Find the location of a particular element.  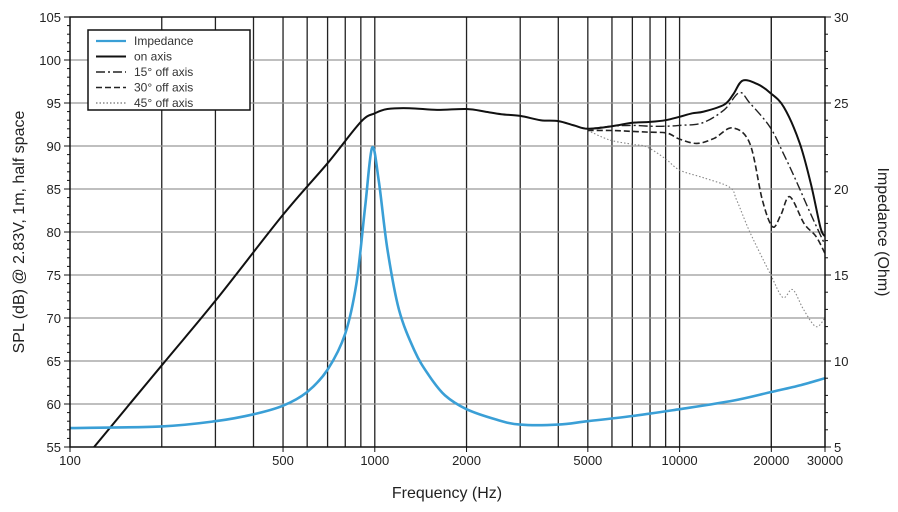

y2-tick-label: 25 is located at coordinates (841, 103).